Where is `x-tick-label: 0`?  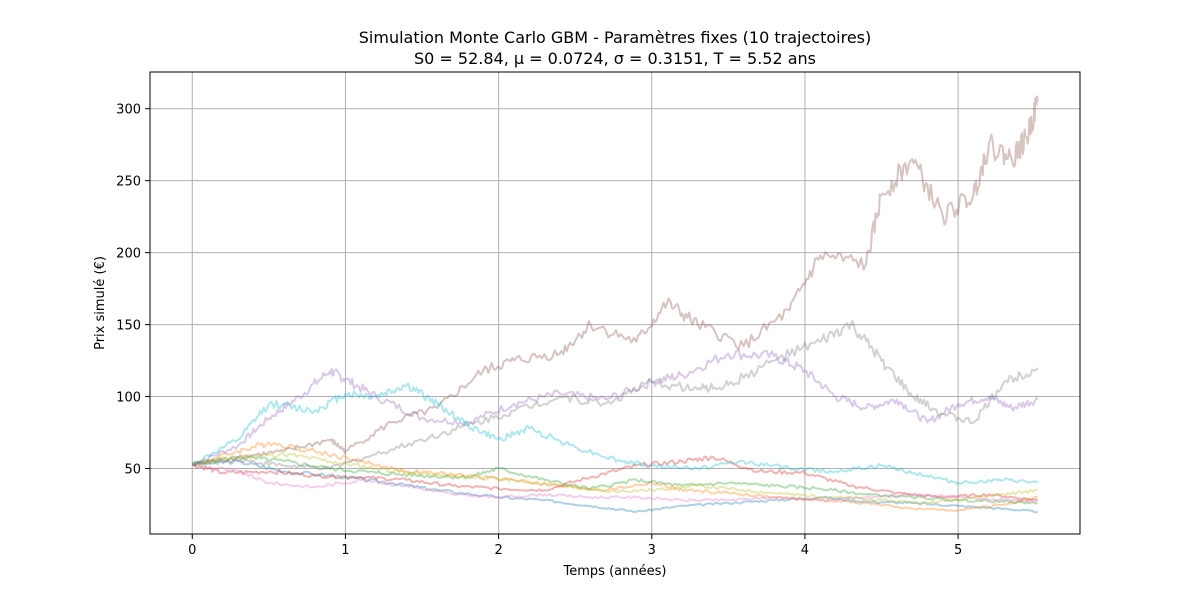
x-tick-label: 0 is located at coordinates (192, 550).